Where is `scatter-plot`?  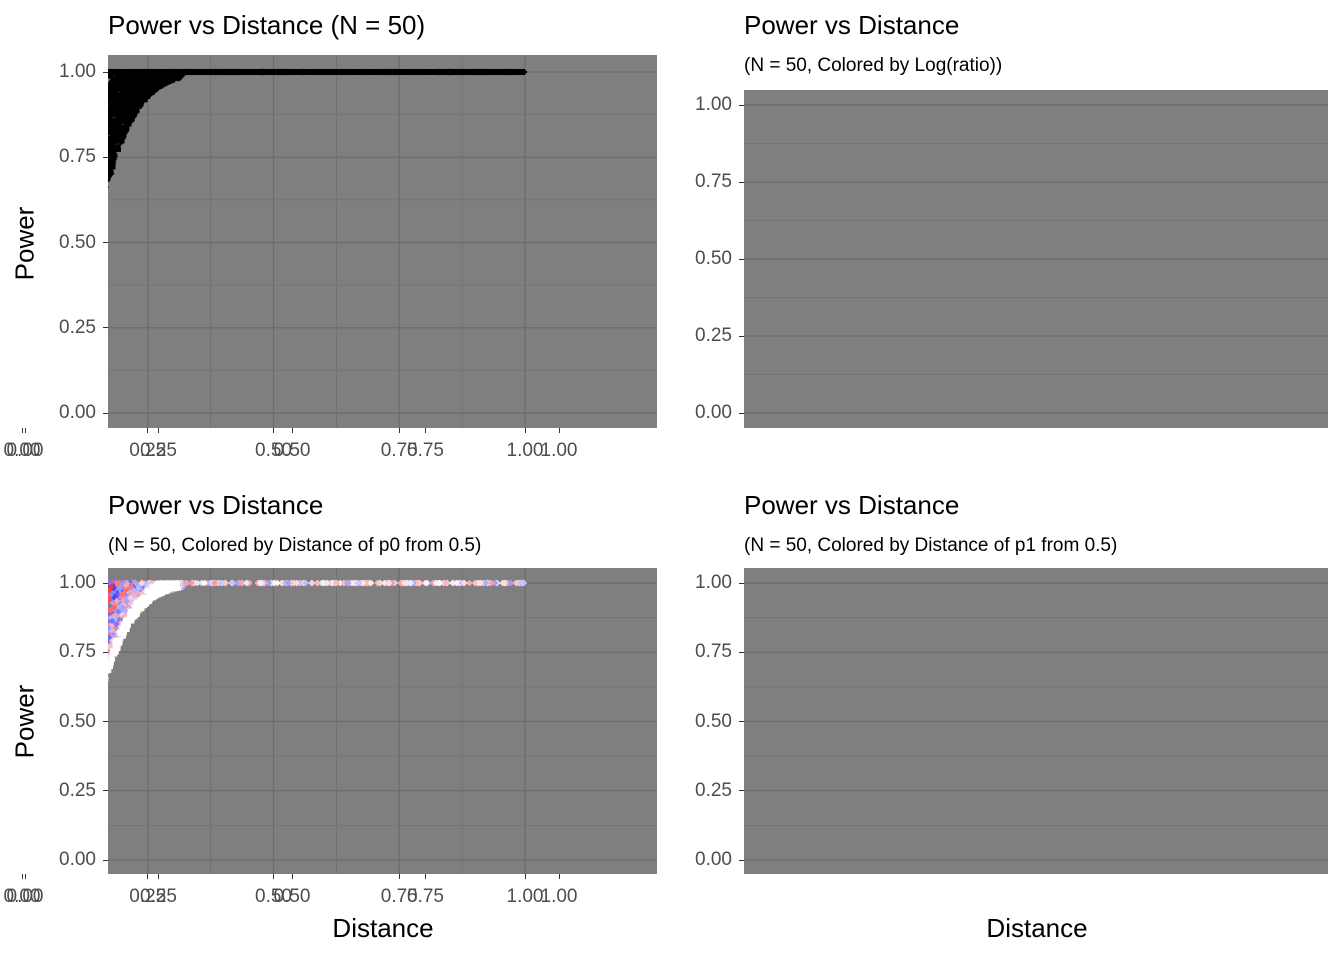
scatter-plot is located at coordinates (1036, 259).